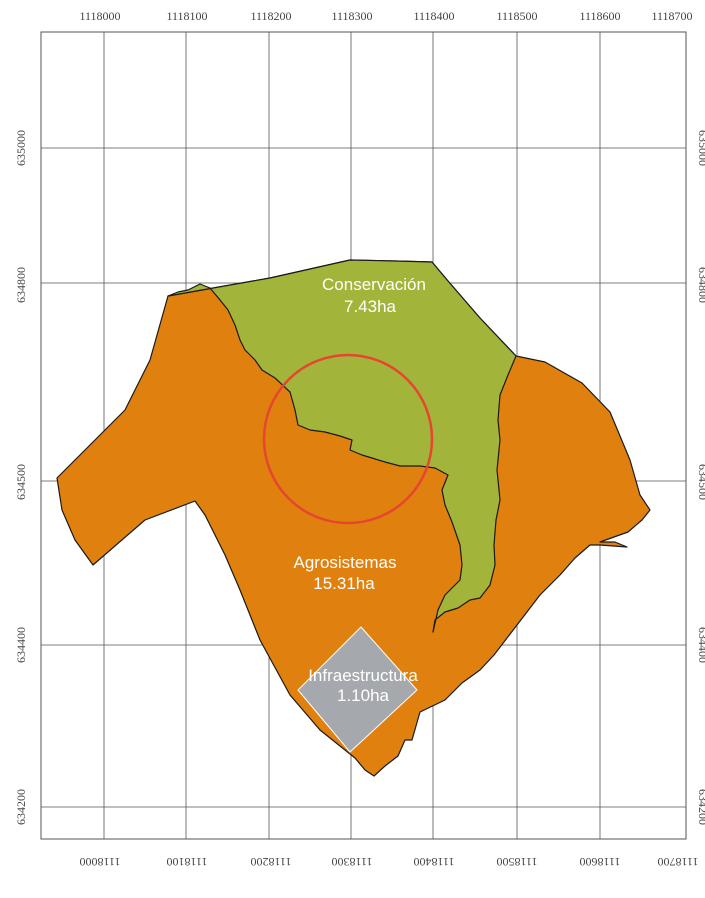 The width and height of the screenshot is (705, 898). I want to click on y-tick-right-634500: 634500, so click(700, 482).